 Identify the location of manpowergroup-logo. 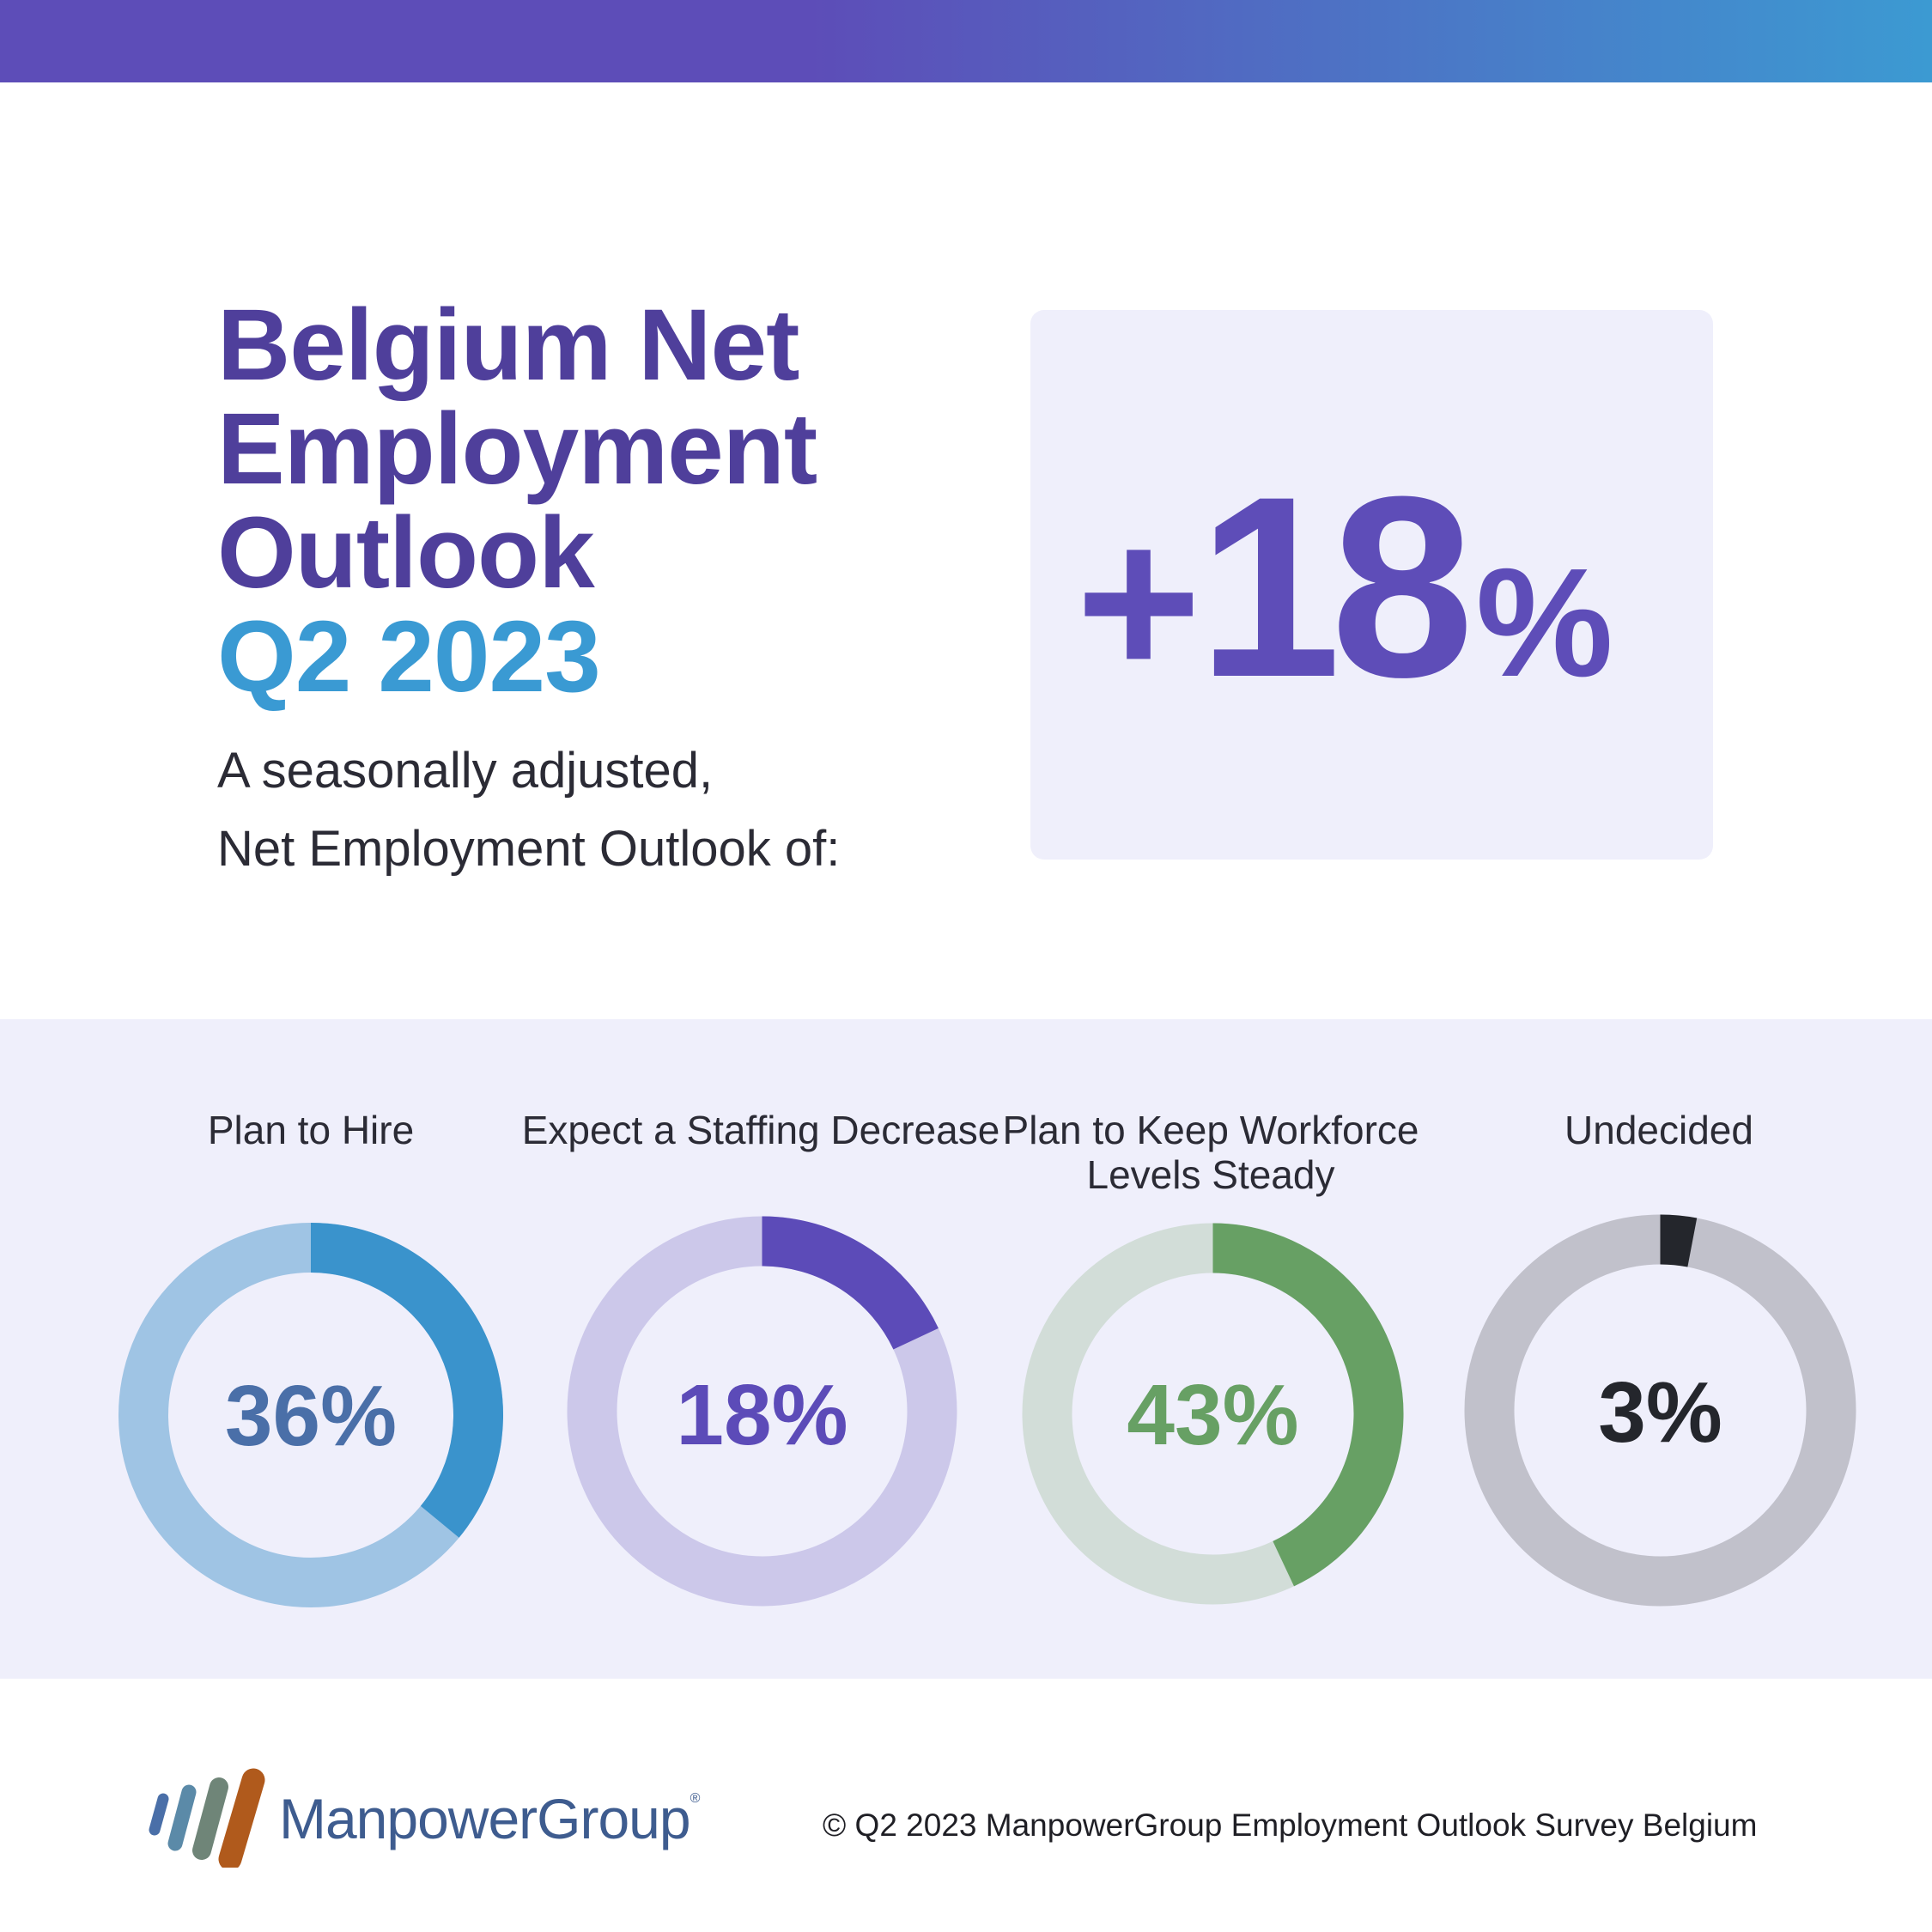
(207, 1818).